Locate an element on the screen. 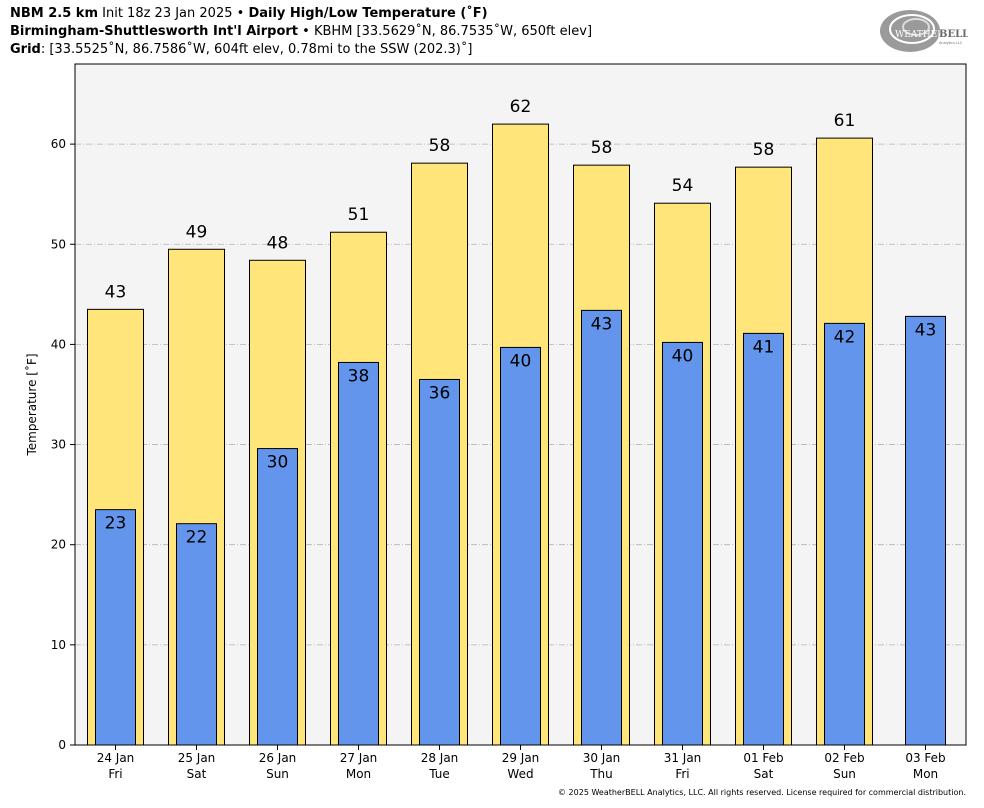  x-tick-weekday: Thu is located at coordinates (601, 774).